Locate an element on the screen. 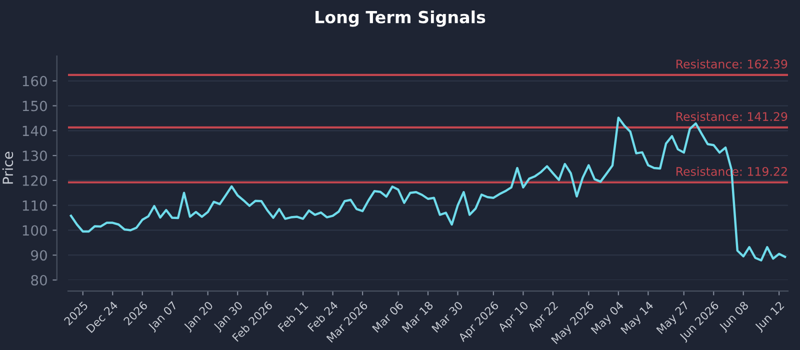  chart-title: Long Term Signals is located at coordinates (401, 18).